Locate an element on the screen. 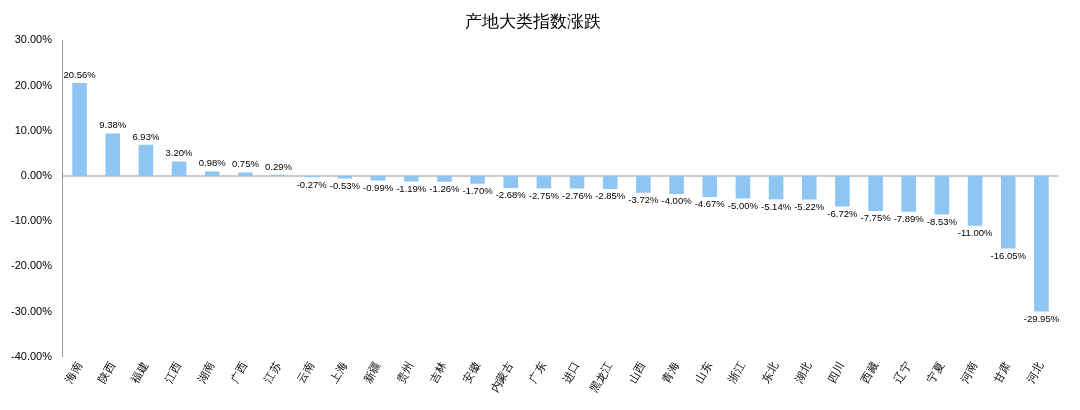 This screenshot has height=410, width=1080. x-tick-label: 黑龙江 is located at coordinates (601, 377).